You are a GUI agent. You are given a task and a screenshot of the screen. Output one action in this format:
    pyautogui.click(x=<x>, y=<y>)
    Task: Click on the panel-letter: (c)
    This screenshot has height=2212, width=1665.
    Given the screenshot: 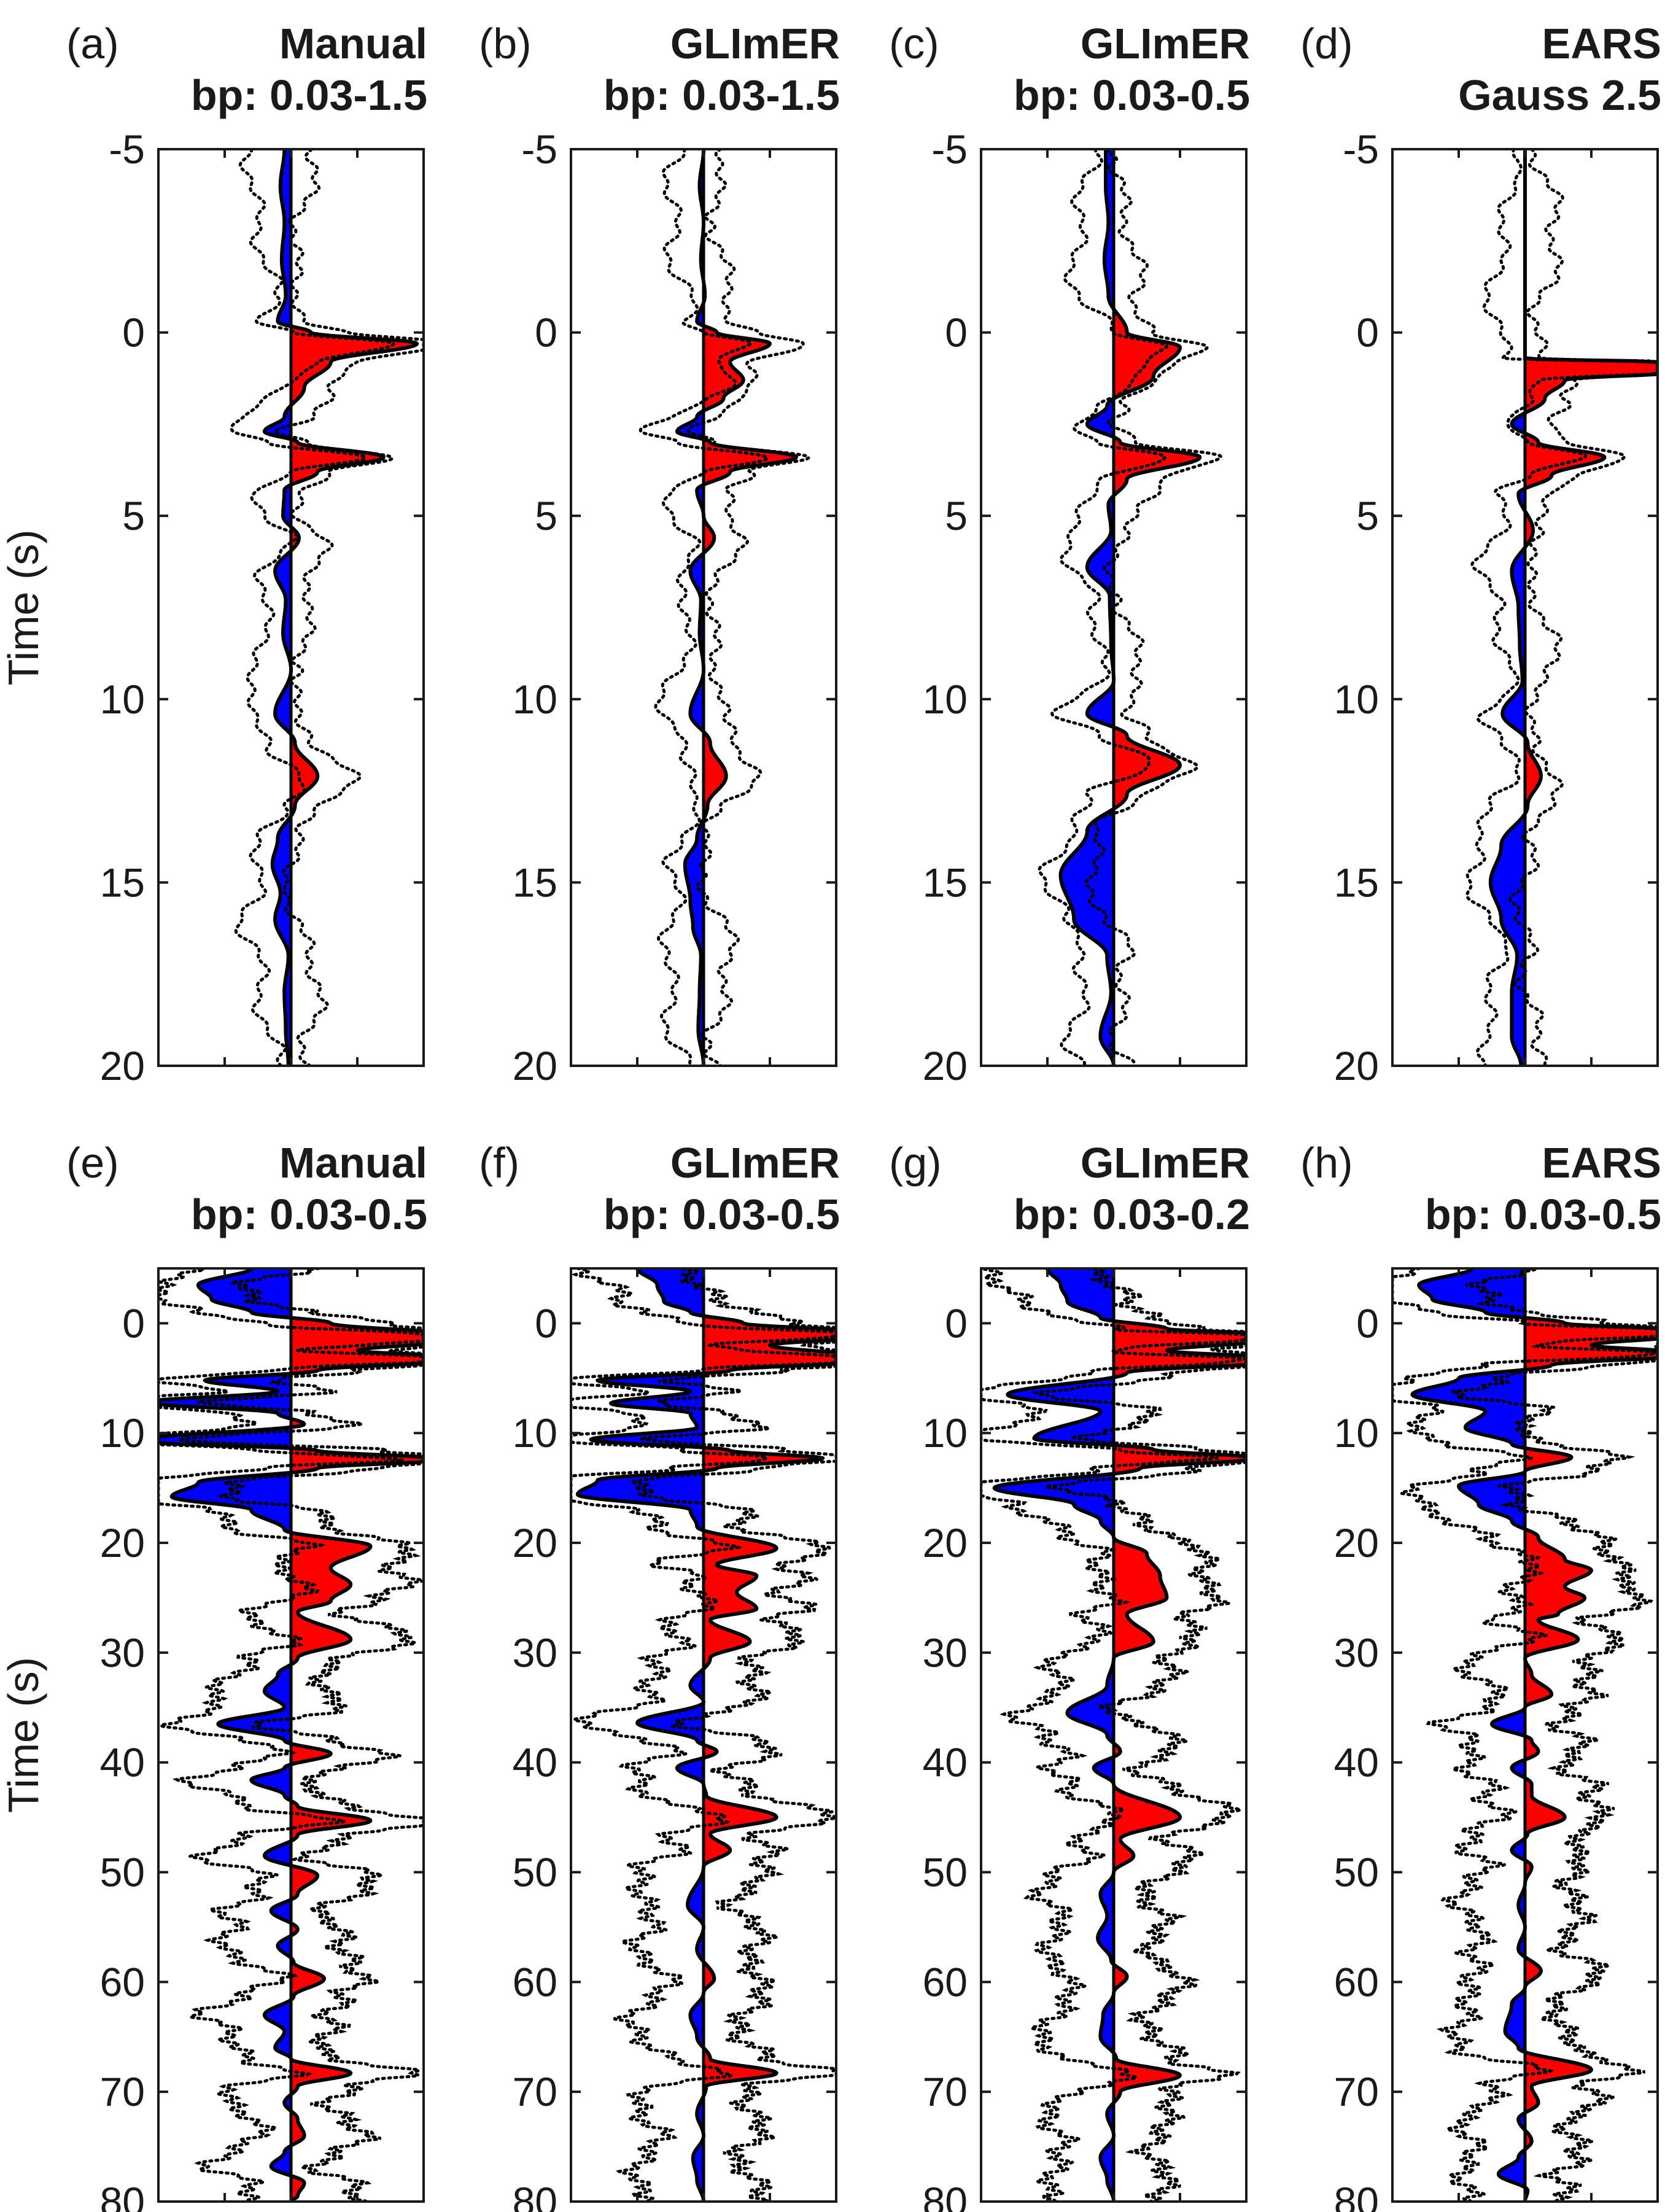 What is the action you would take?
    pyautogui.click(x=914, y=44)
    